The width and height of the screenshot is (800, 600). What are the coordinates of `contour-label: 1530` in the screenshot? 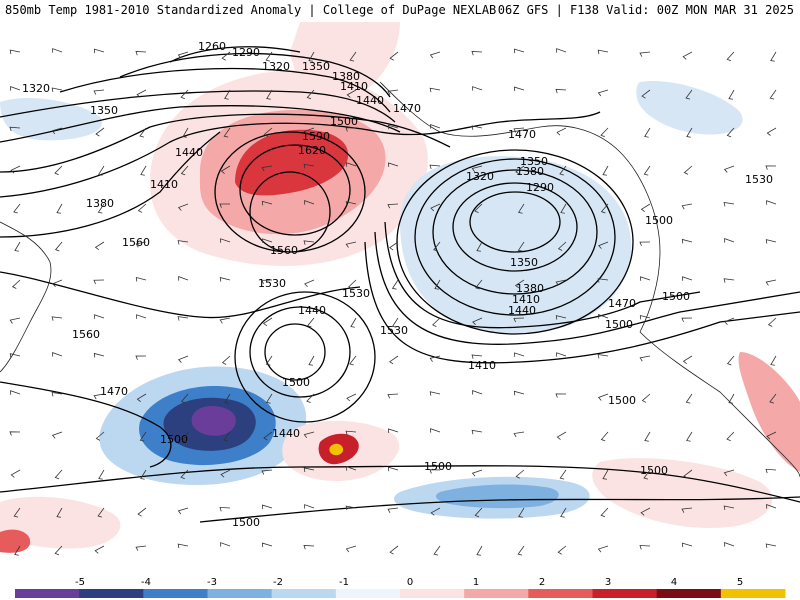 It's located at (356, 293).